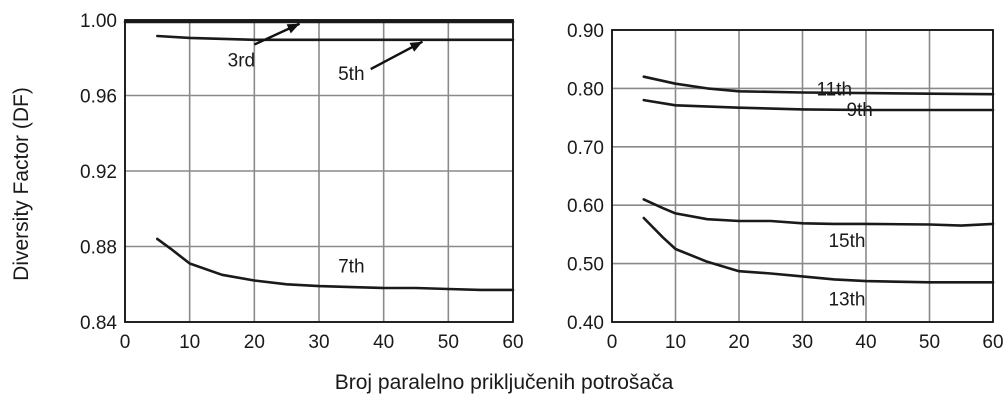 The height and width of the screenshot is (398, 1008). What do you see at coordinates (293, 28) in the screenshot?
I see `arrowhead-3rd` at bounding box center [293, 28].